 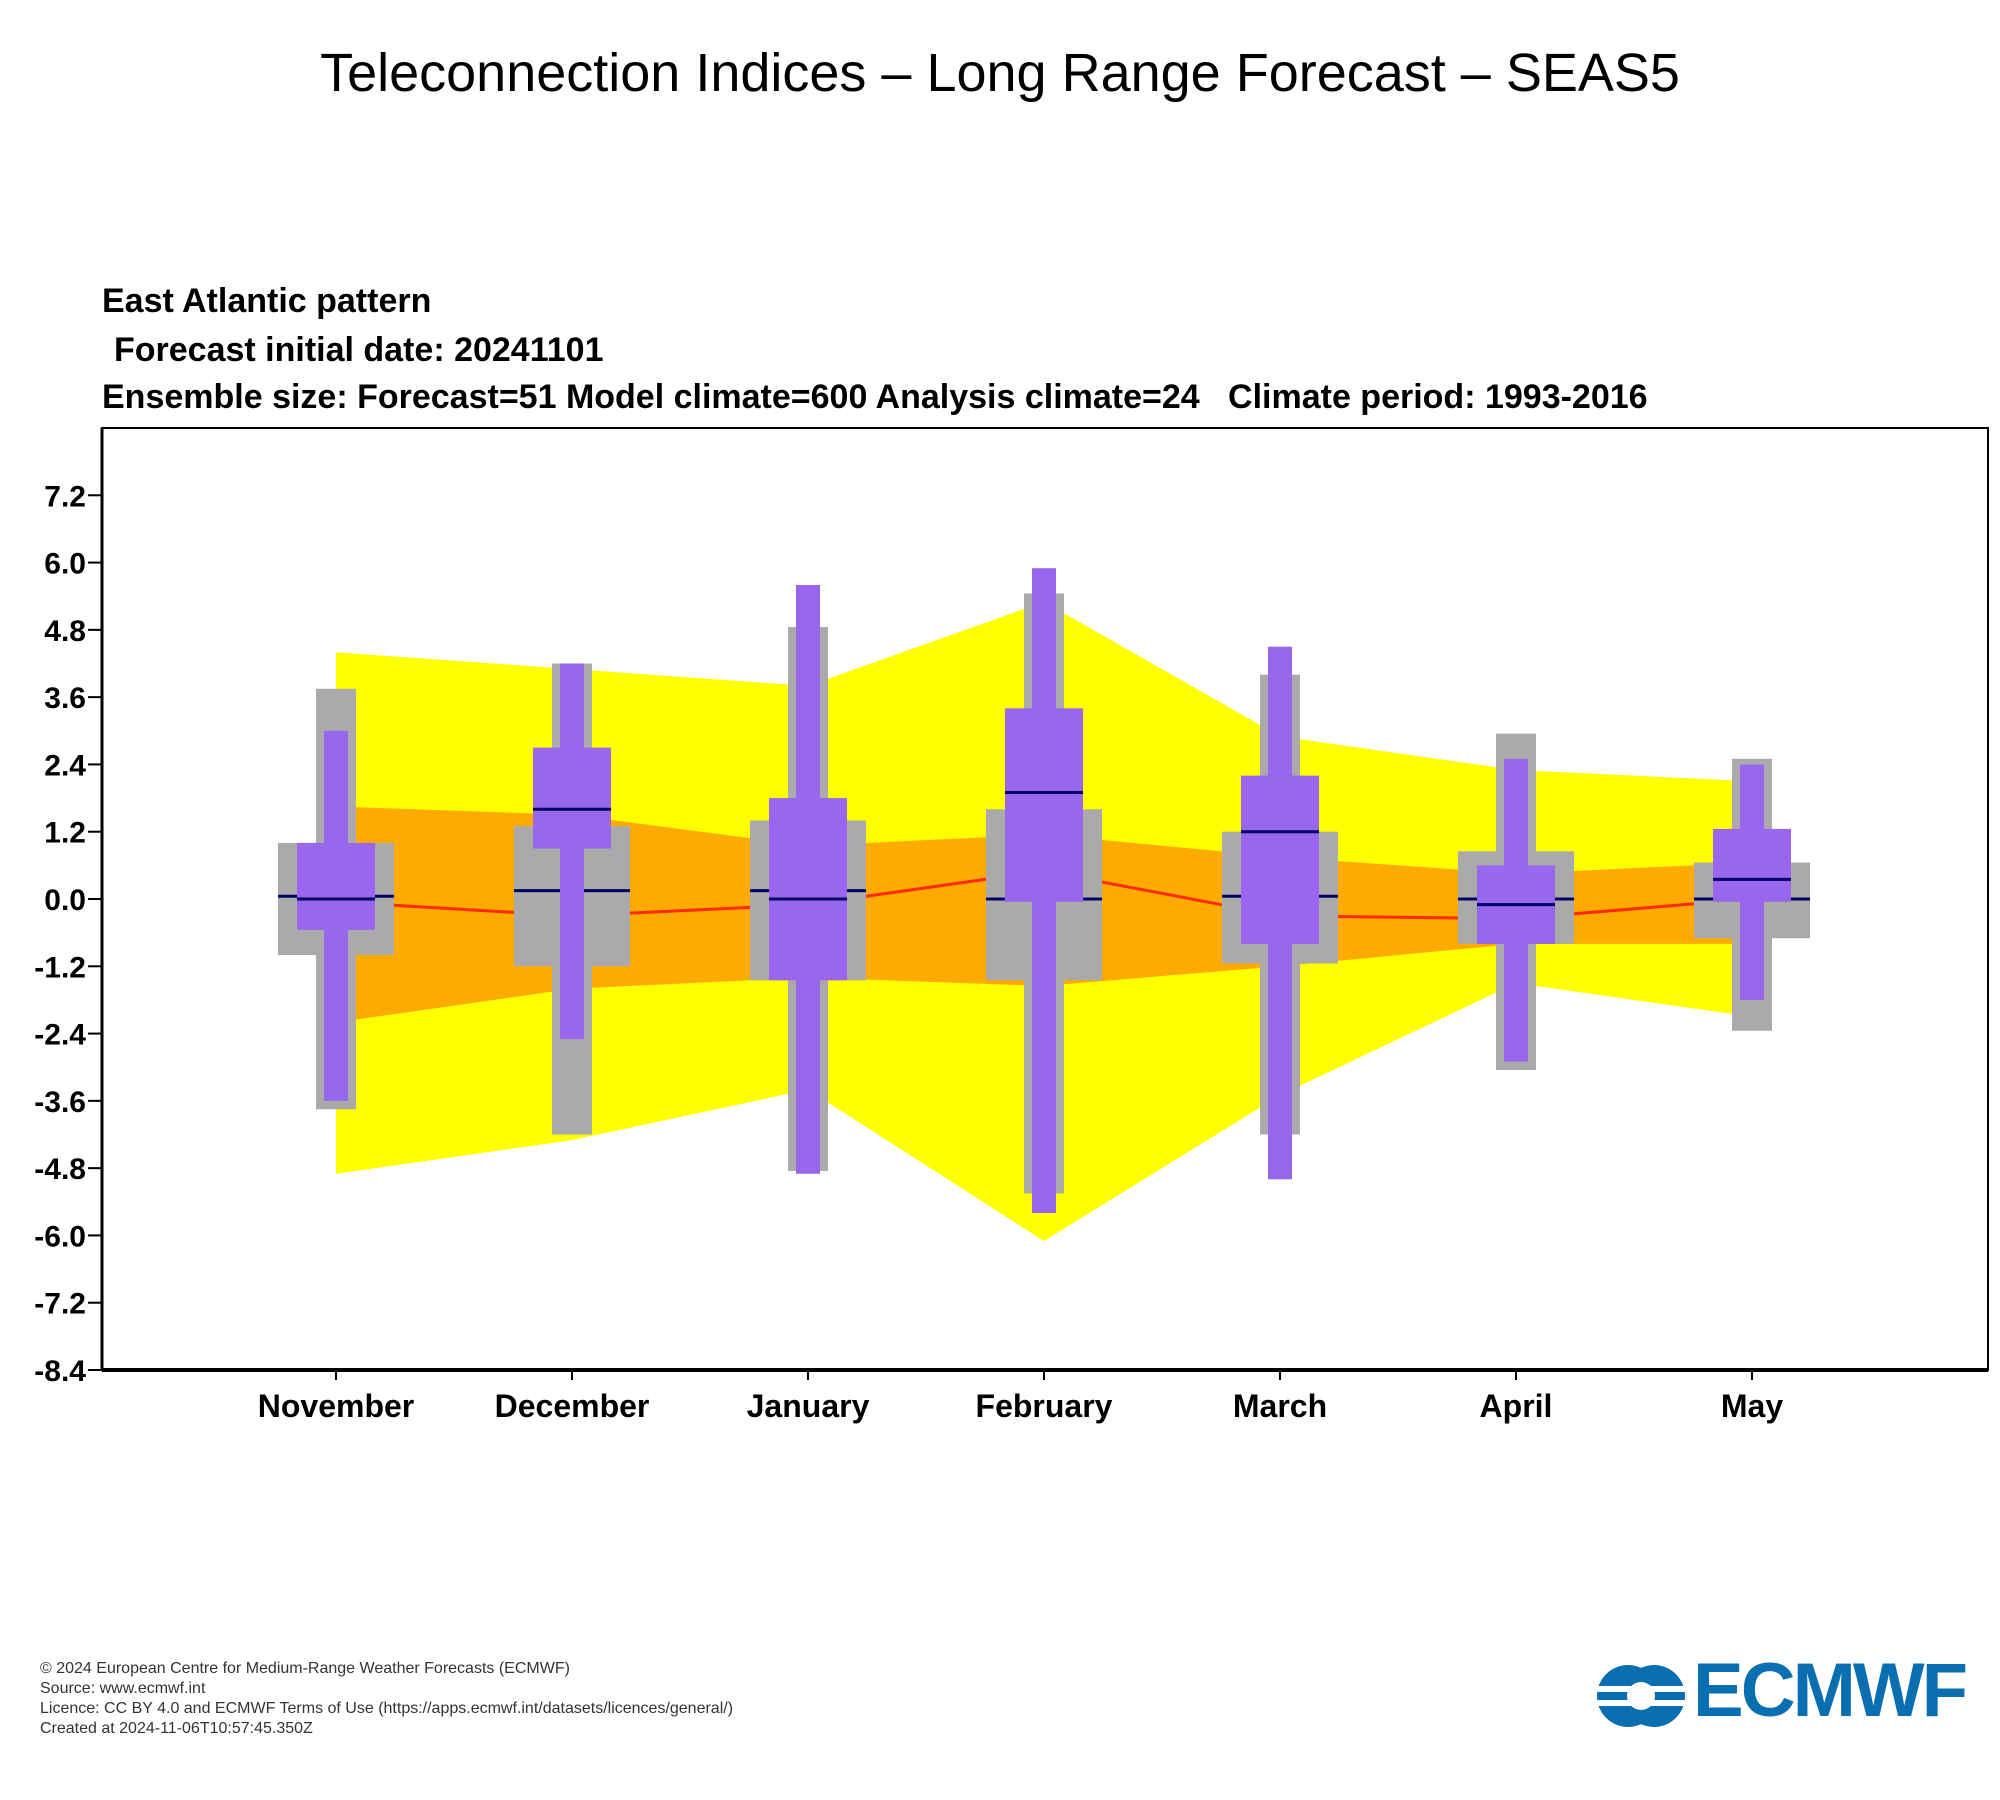 I want to click on x-tick-label-february: February, so click(x=1044, y=1406).